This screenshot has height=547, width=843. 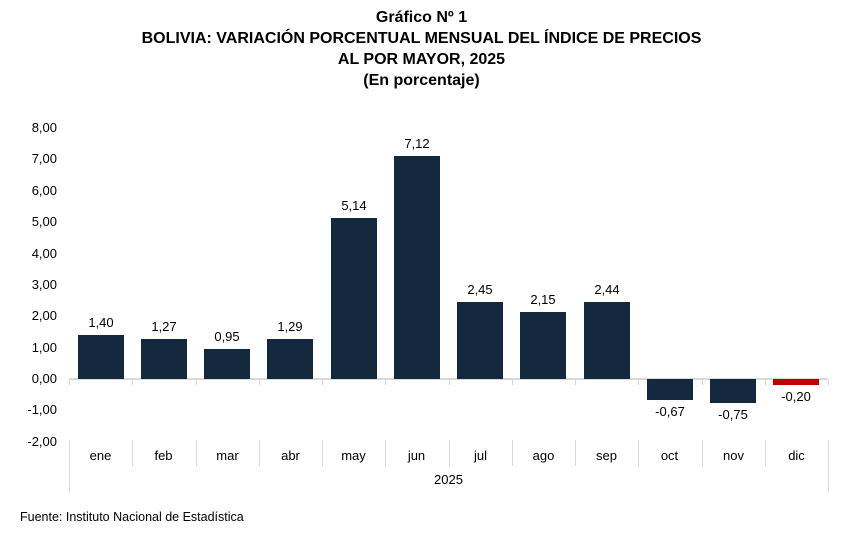 I want to click on y-axis-tick-label: 2,00, so click(x=44, y=316).